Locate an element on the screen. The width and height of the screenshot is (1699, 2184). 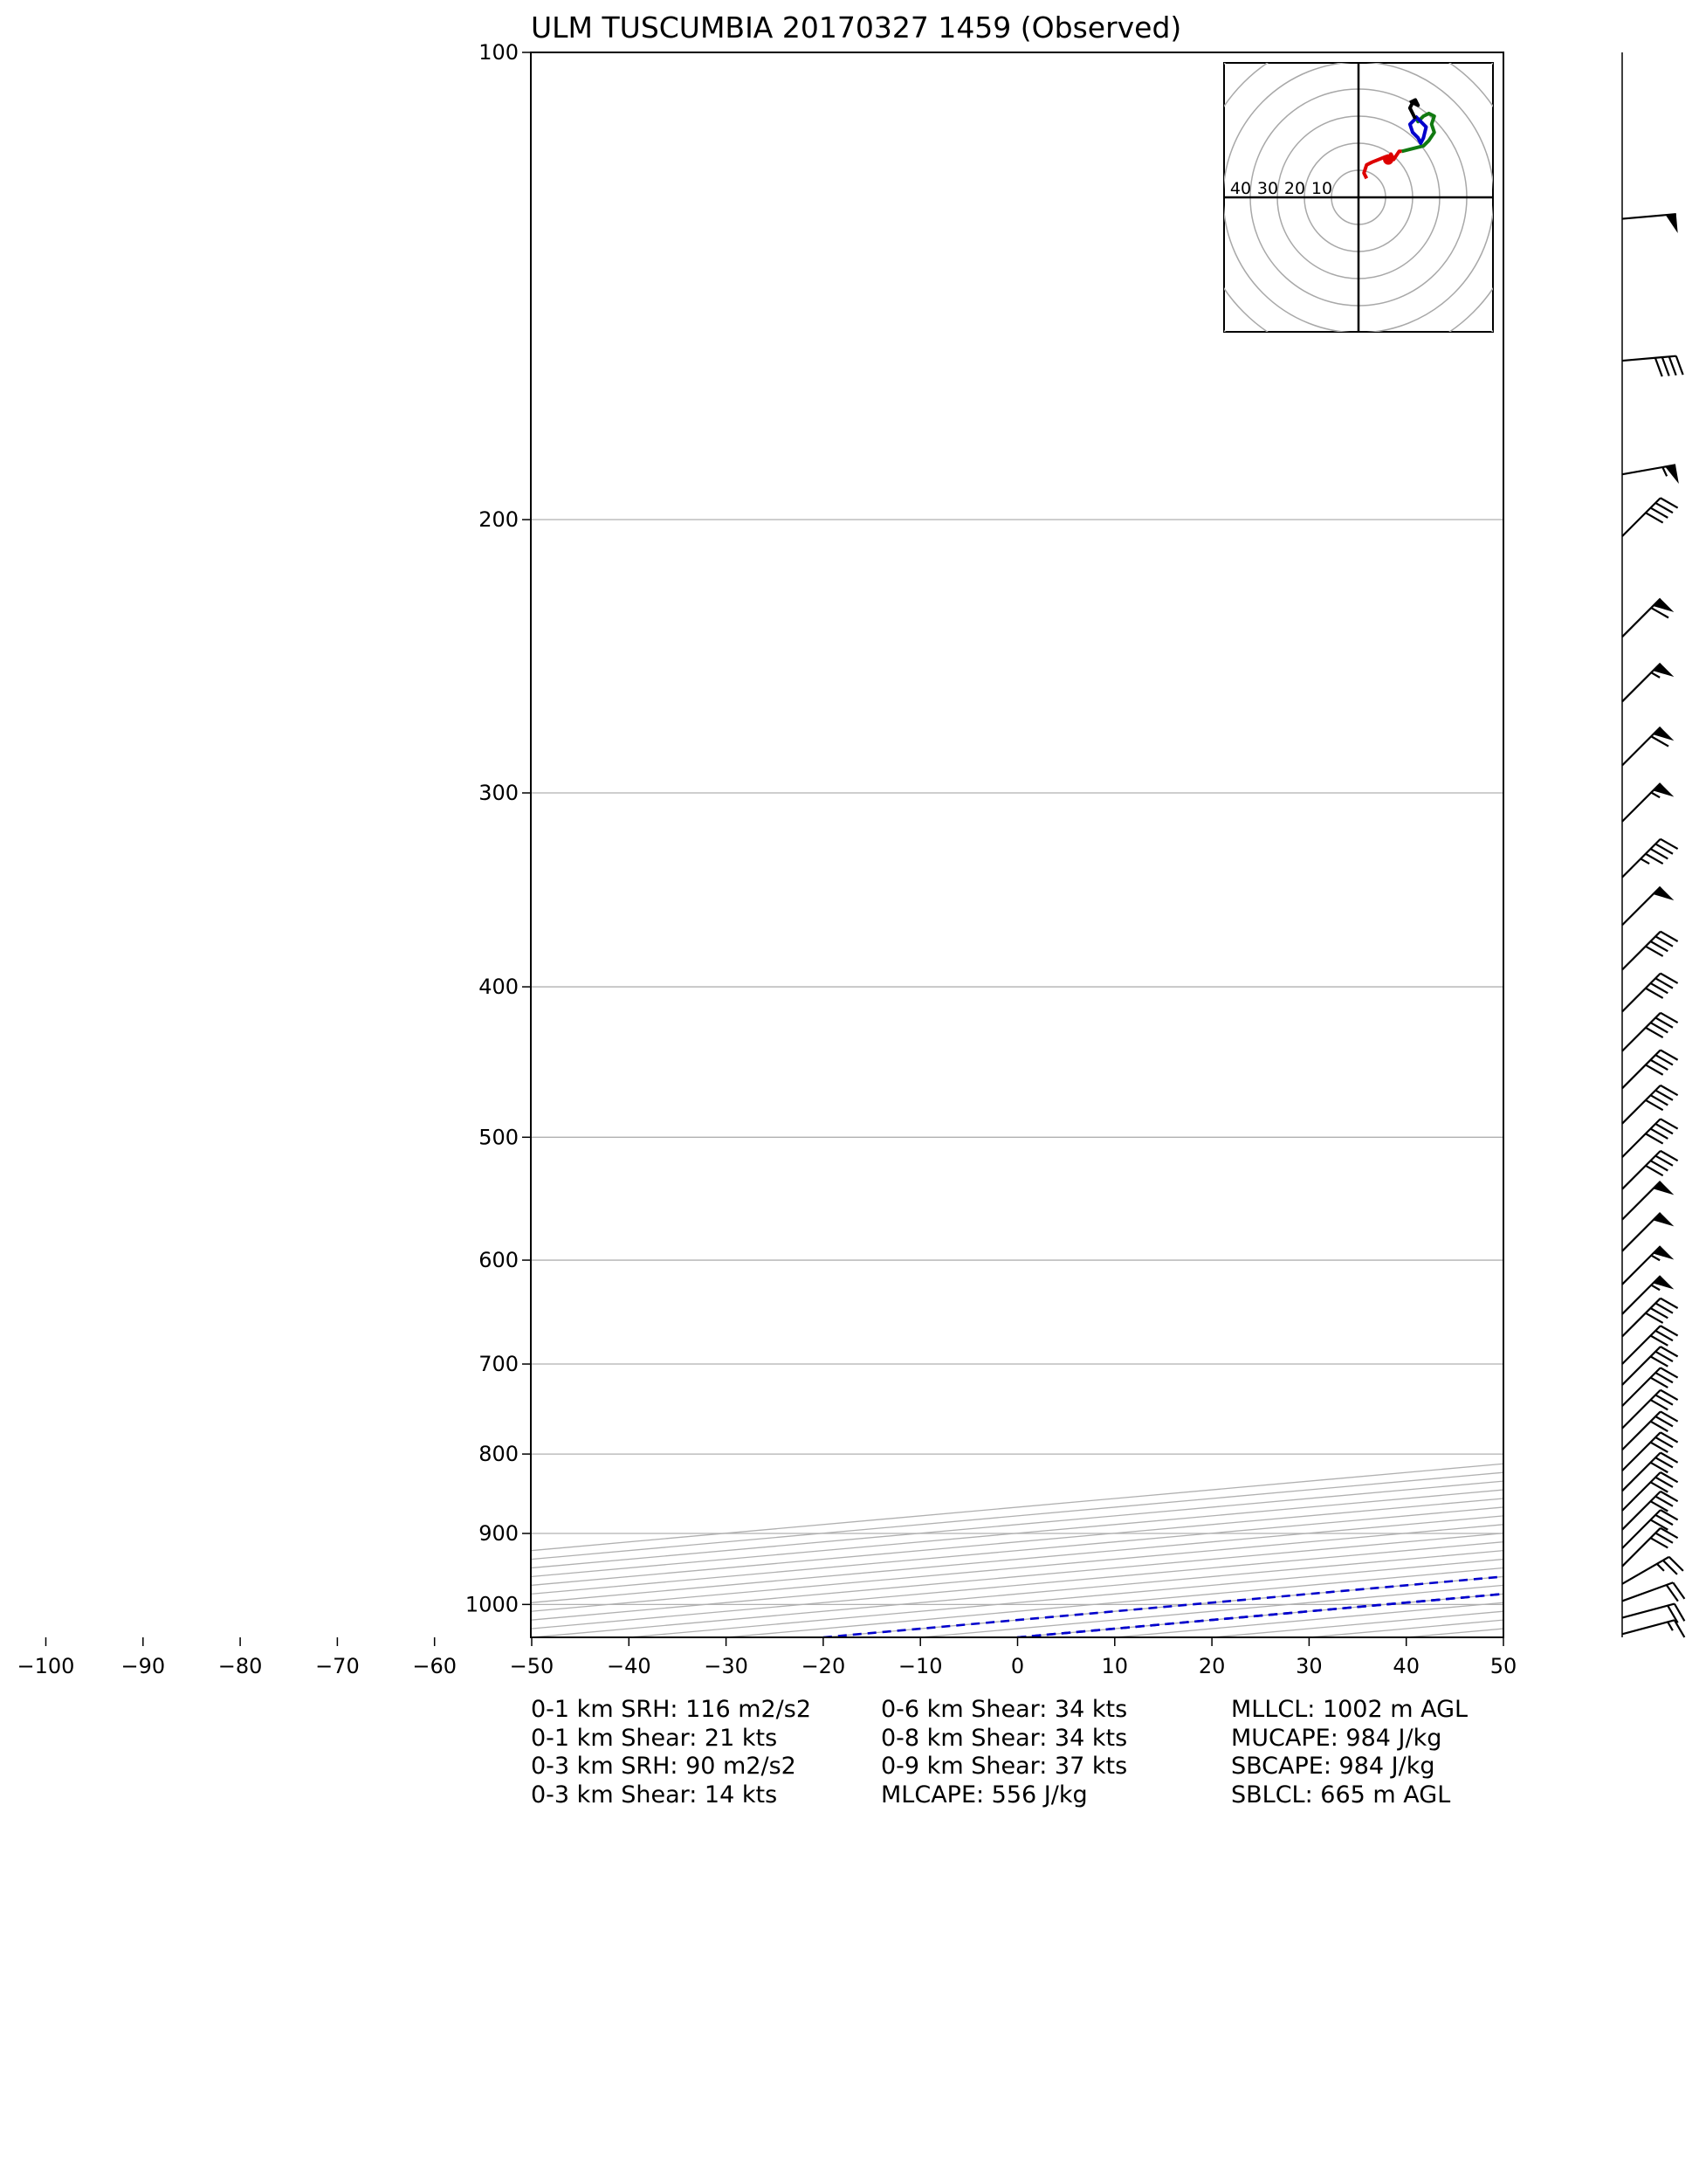
y-tick-label: 500 is located at coordinates (498, 1137).